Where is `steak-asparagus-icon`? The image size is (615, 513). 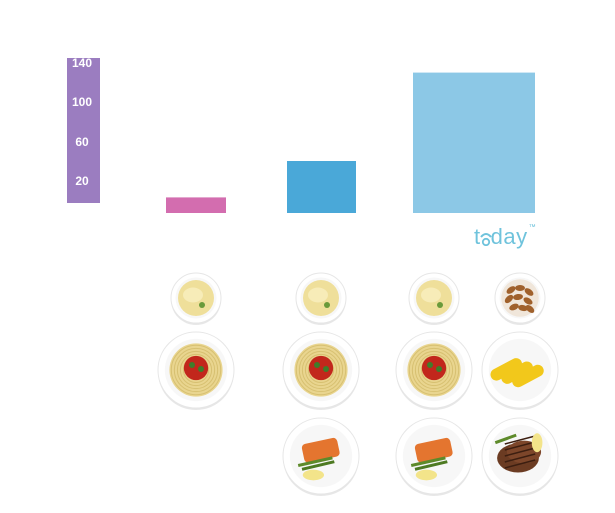
steak-asparagus-icon is located at coordinates (520, 458).